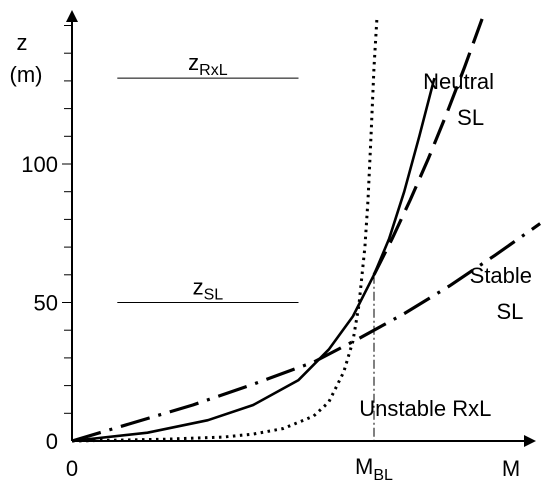 The height and width of the screenshot is (488, 541). I want to click on ref-label-sub: RxL, so click(213, 70).